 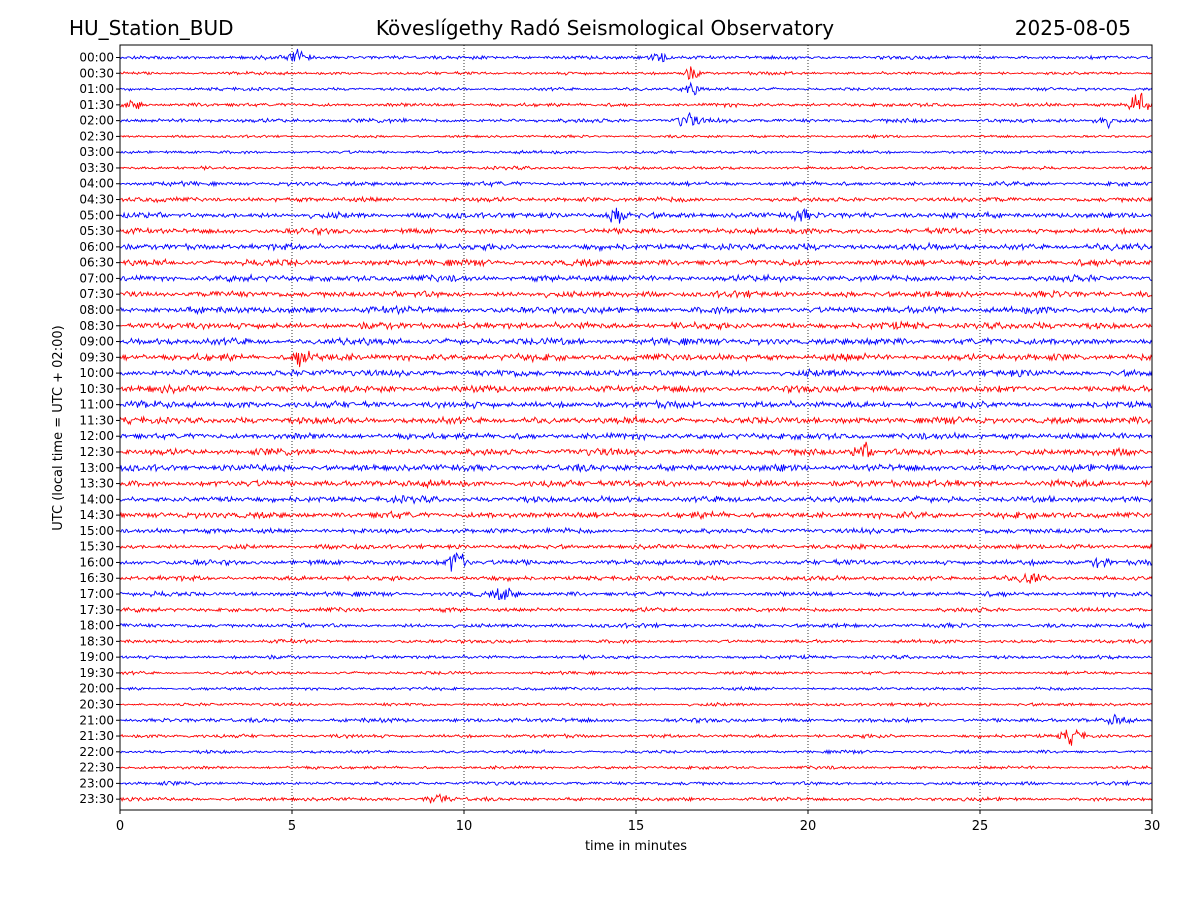 What do you see at coordinates (636, 325) in the screenshot?
I see `trace-08:30` at bounding box center [636, 325].